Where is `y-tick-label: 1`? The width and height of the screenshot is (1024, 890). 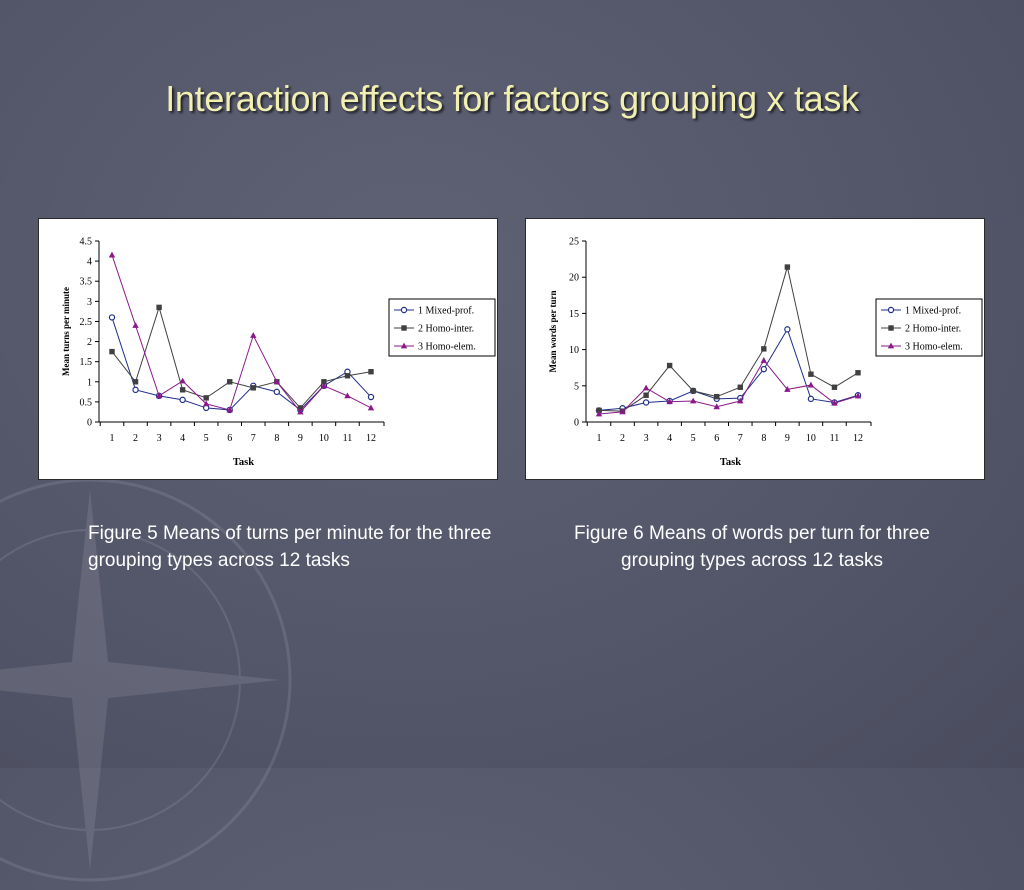
y-tick-label: 1 is located at coordinates (89, 382).